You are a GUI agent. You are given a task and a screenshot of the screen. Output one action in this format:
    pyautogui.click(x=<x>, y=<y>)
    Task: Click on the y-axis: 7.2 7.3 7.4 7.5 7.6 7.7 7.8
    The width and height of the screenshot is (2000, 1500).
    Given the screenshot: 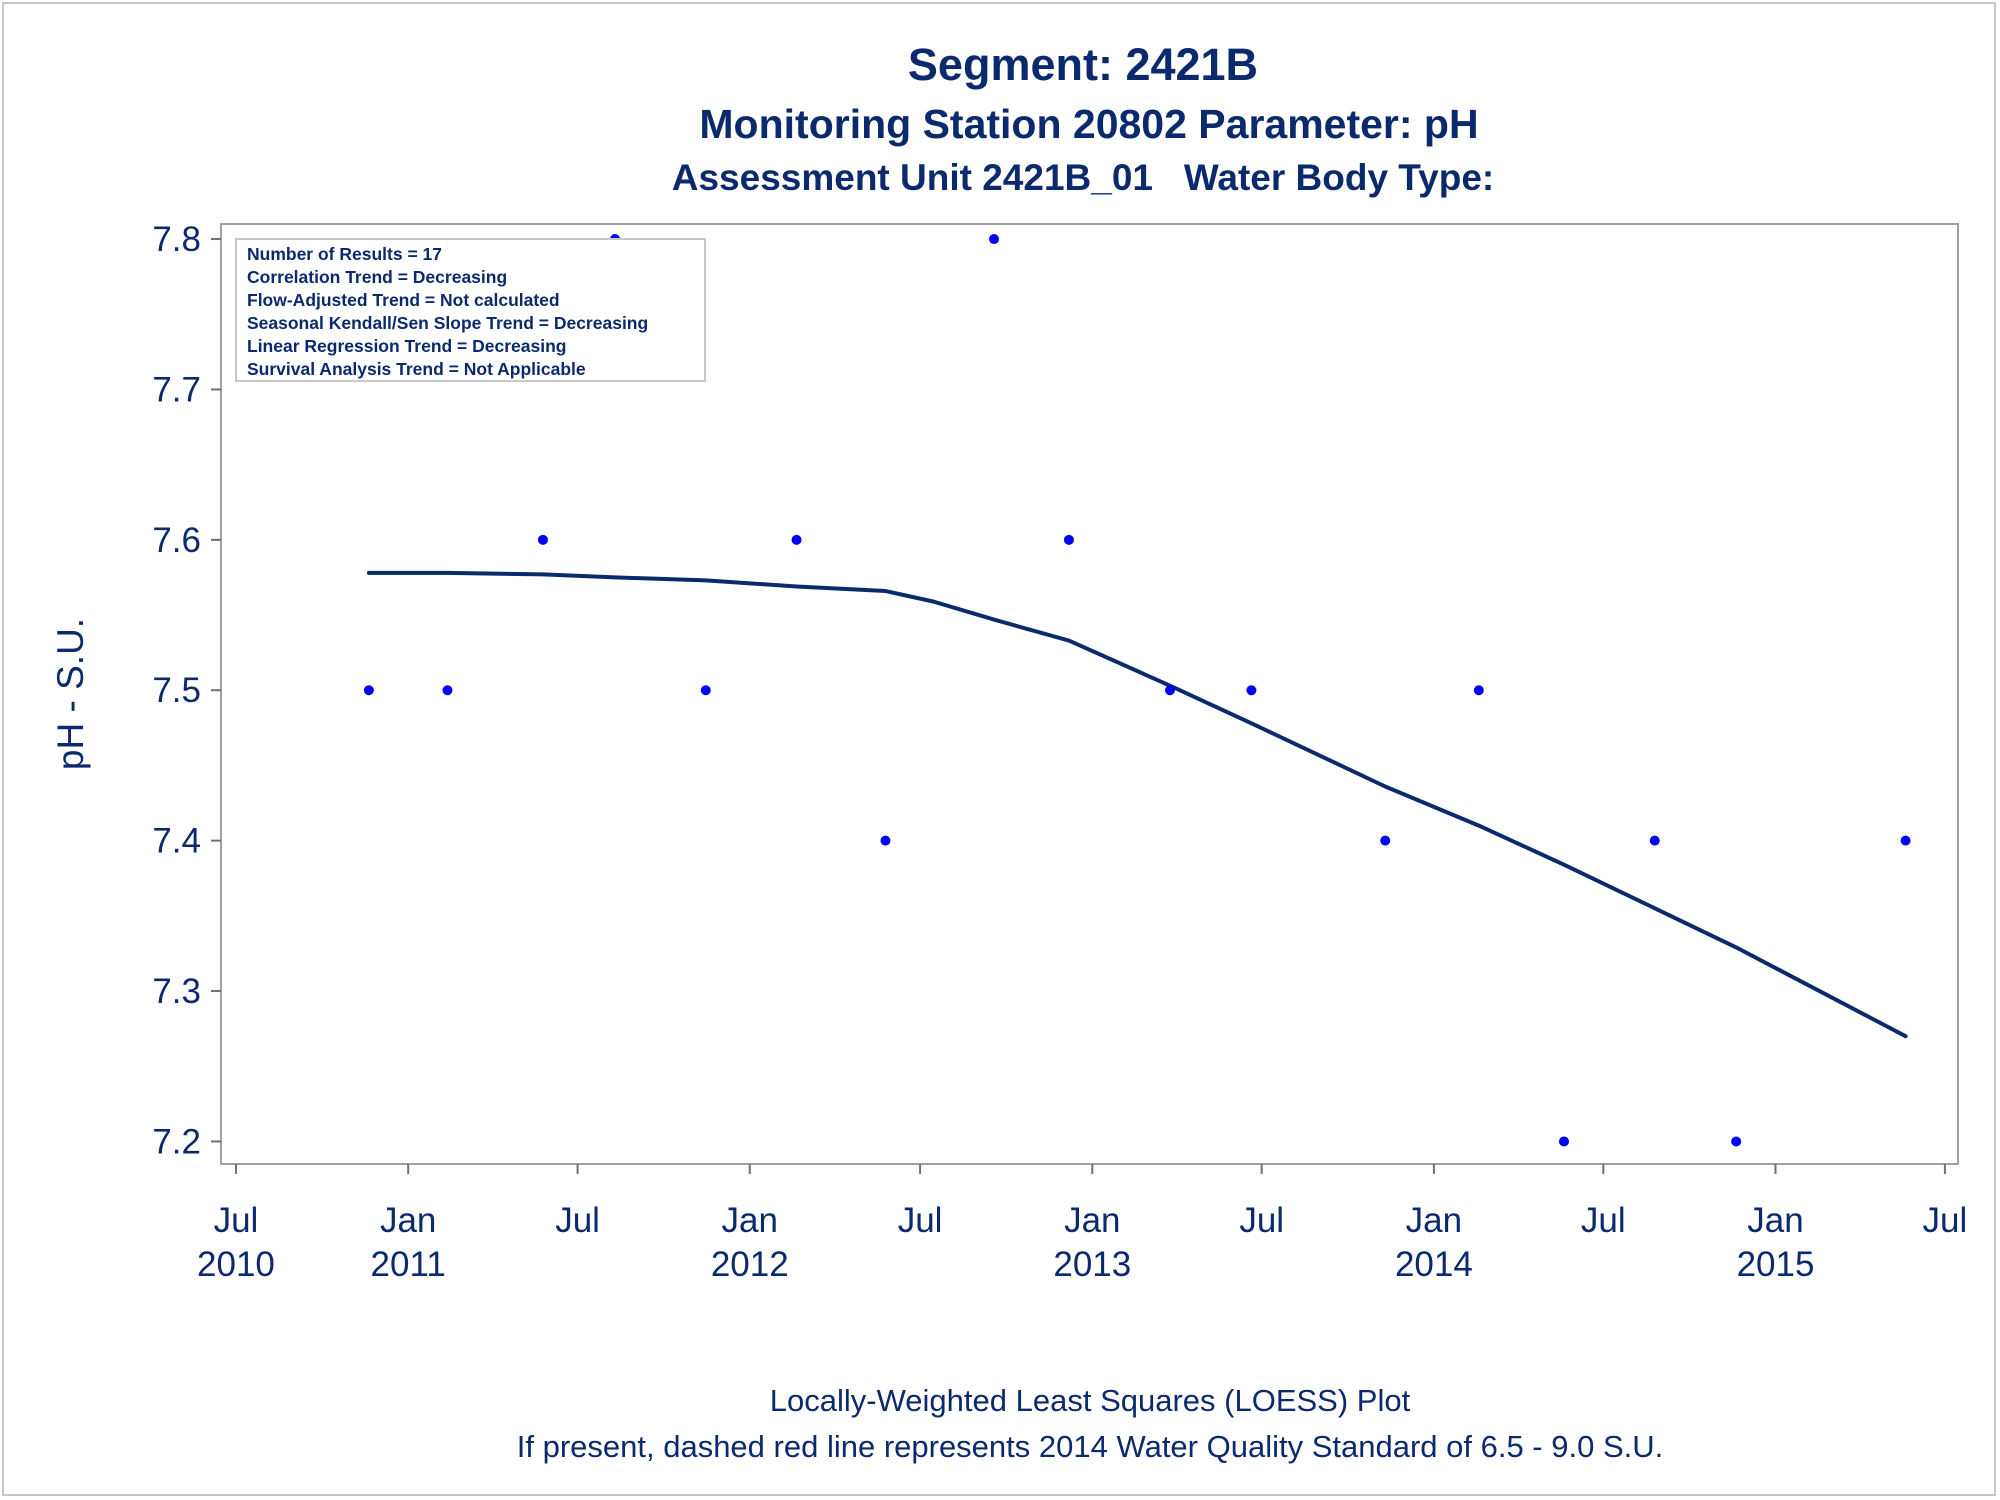 What is the action you would take?
    pyautogui.click(x=186, y=690)
    